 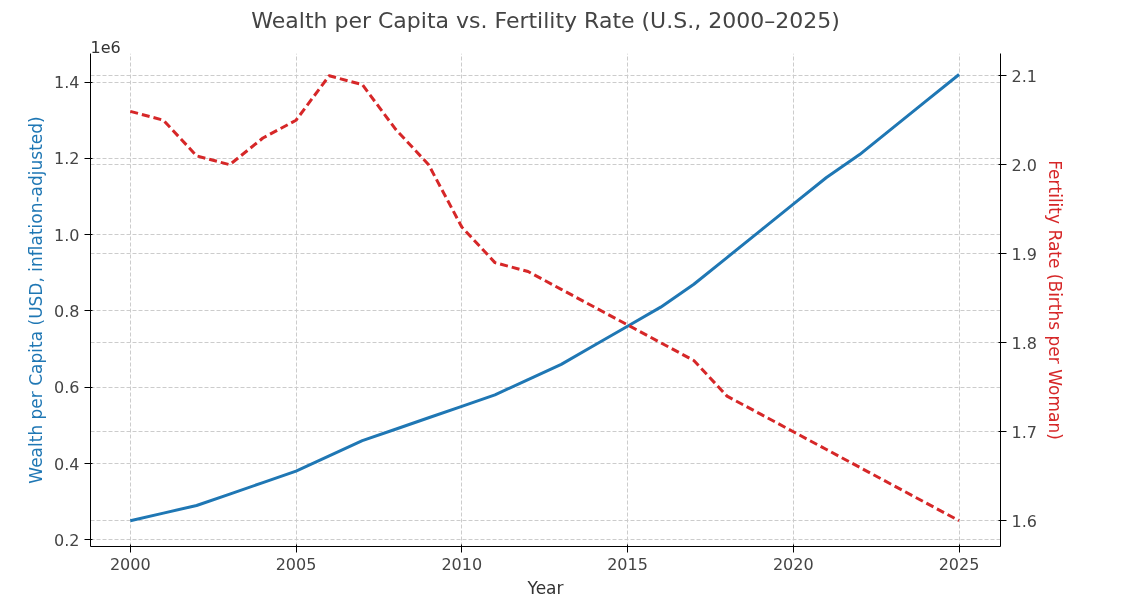 I want to click on y-tick-label: 1.2, so click(x=67, y=159).